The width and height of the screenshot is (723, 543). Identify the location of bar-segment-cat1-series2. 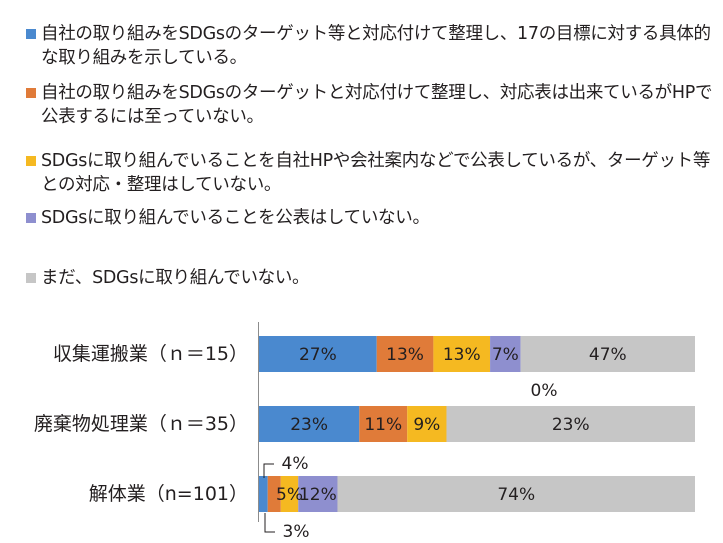
(405, 354).